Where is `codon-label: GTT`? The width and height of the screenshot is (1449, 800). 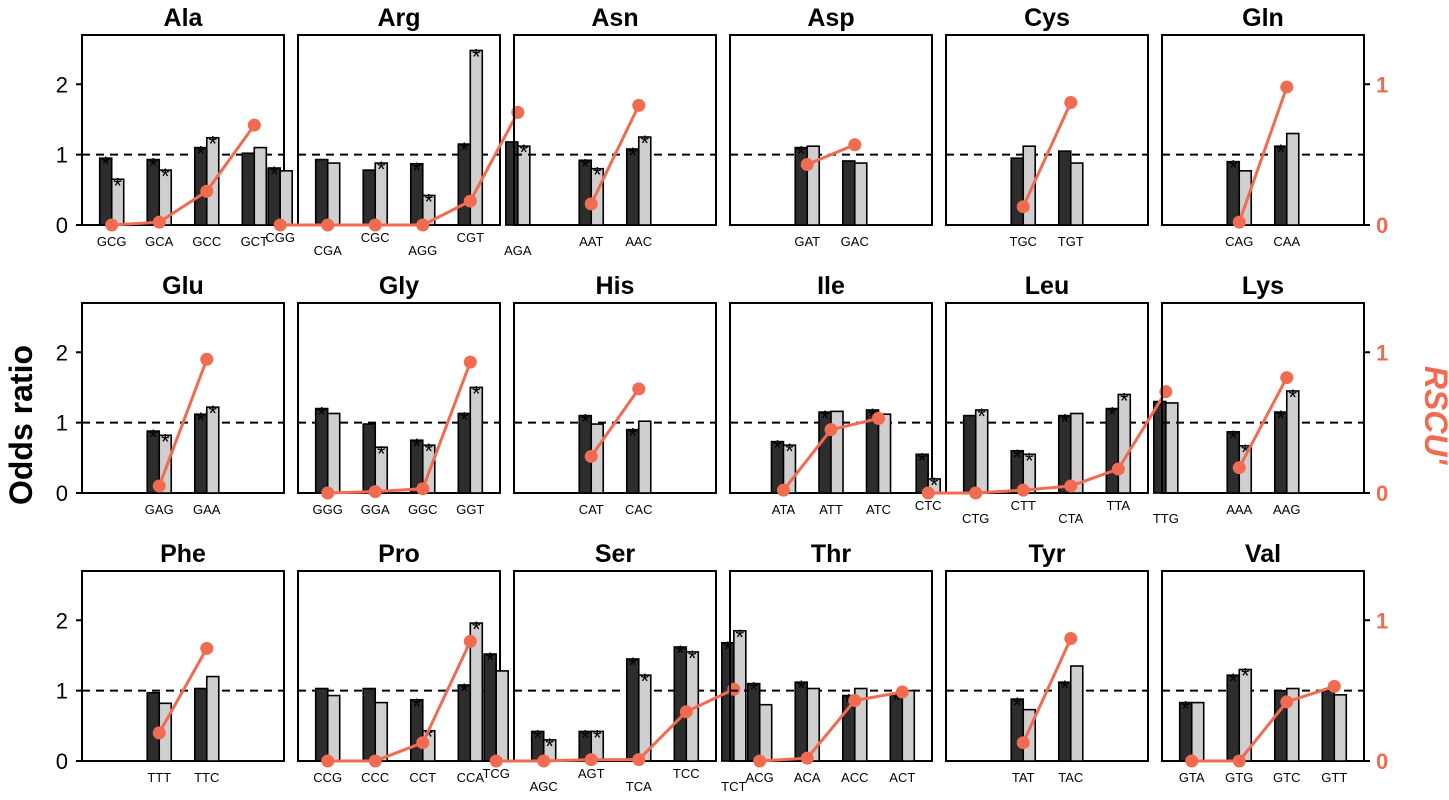 codon-label: GTT is located at coordinates (1334, 777).